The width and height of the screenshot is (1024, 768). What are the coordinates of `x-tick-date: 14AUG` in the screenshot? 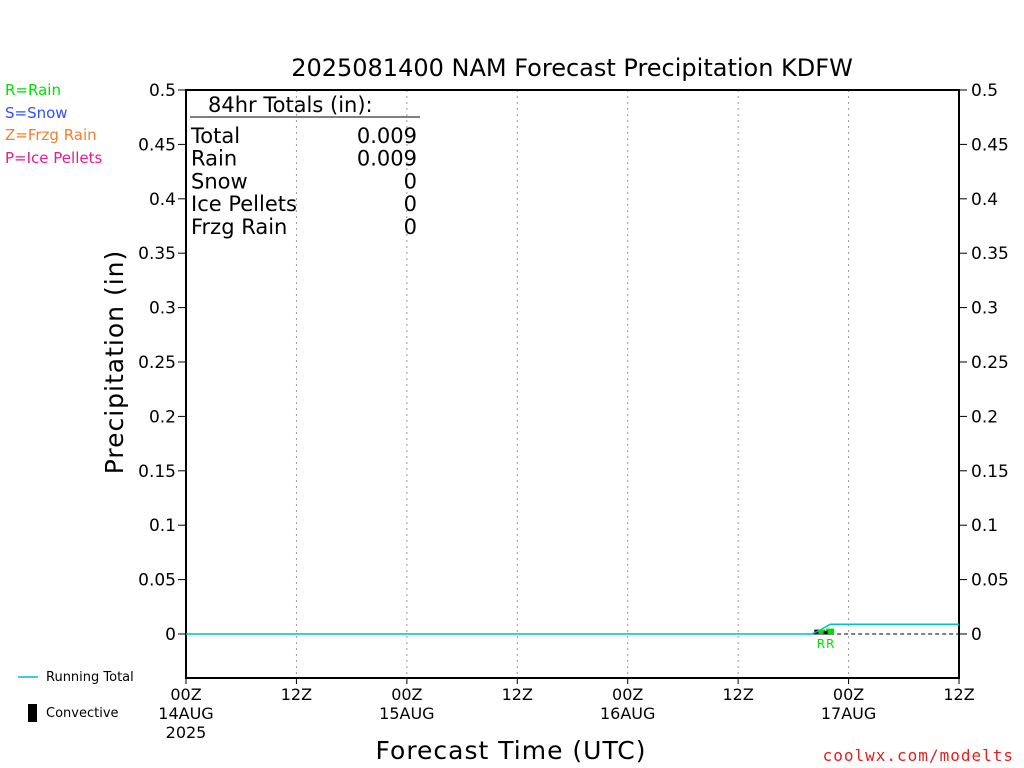 It's located at (185, 713).